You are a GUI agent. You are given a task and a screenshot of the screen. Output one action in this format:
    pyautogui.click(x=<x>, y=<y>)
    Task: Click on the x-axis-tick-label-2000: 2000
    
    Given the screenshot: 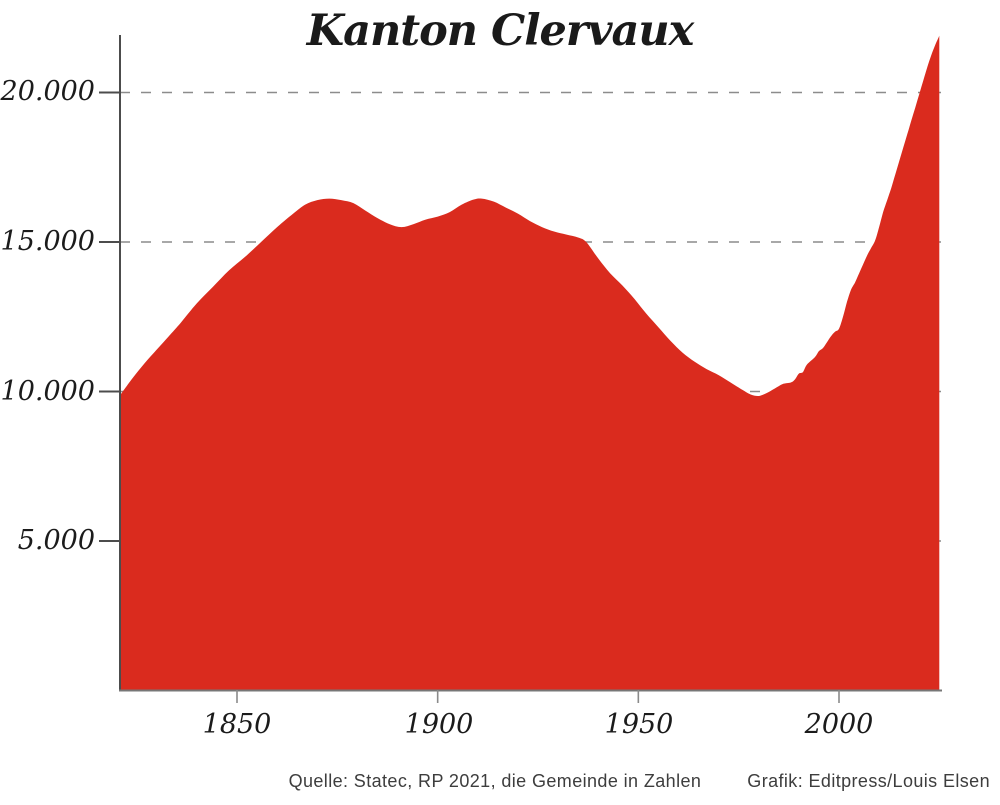 What is the action you would take?
    pyautogui.click(x=839, y=724)
    